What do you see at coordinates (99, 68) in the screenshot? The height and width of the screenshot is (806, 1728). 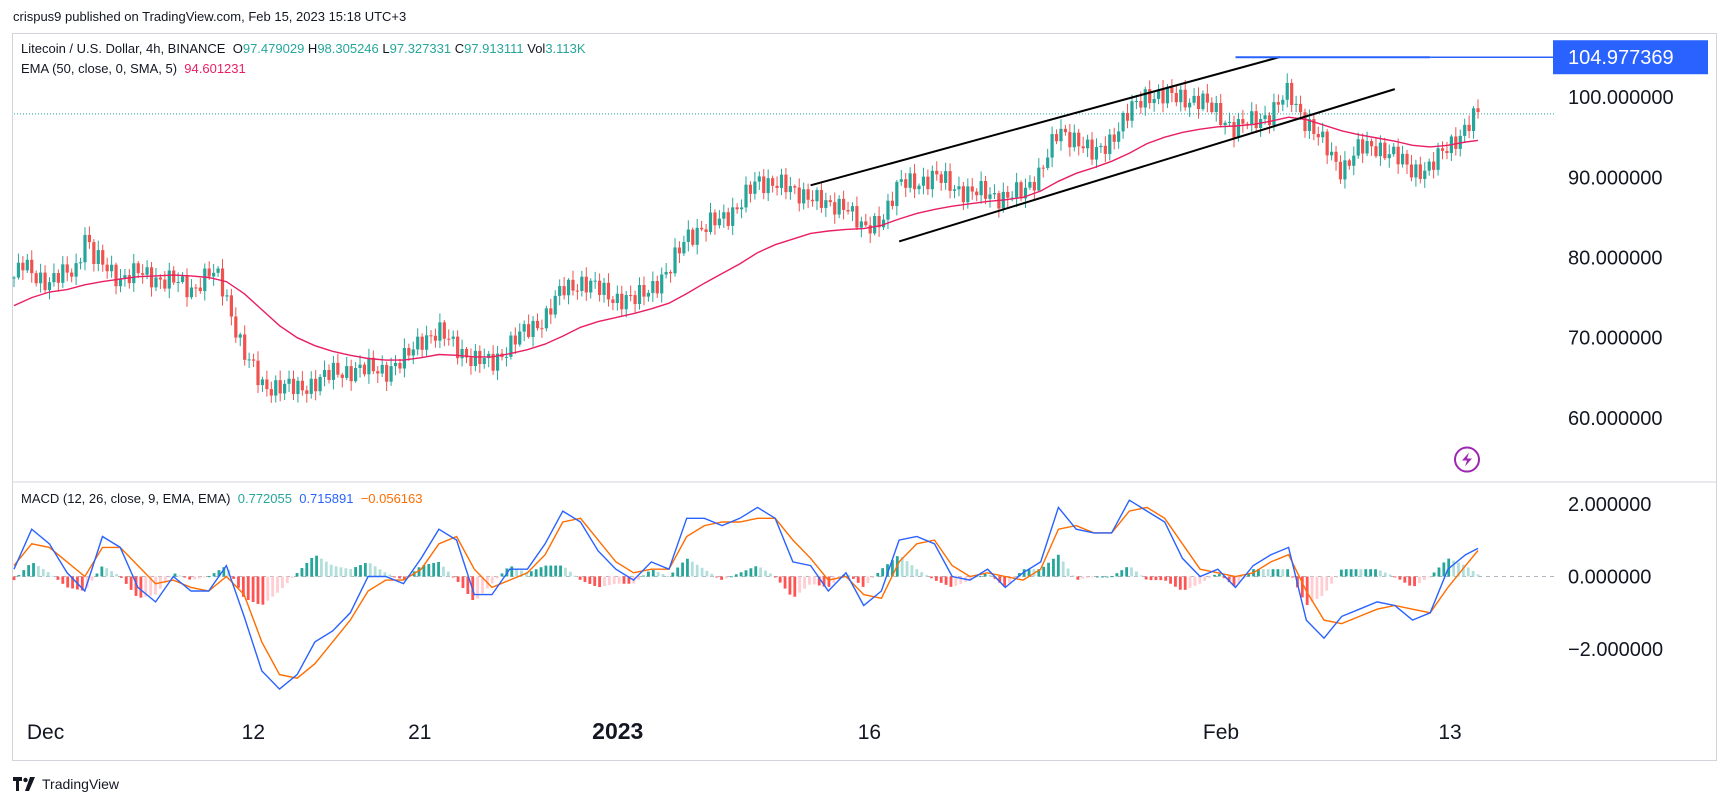 I see `ema-label: EMA (50, close, 0, SMA, 5)` at bounding box center [99, 68].